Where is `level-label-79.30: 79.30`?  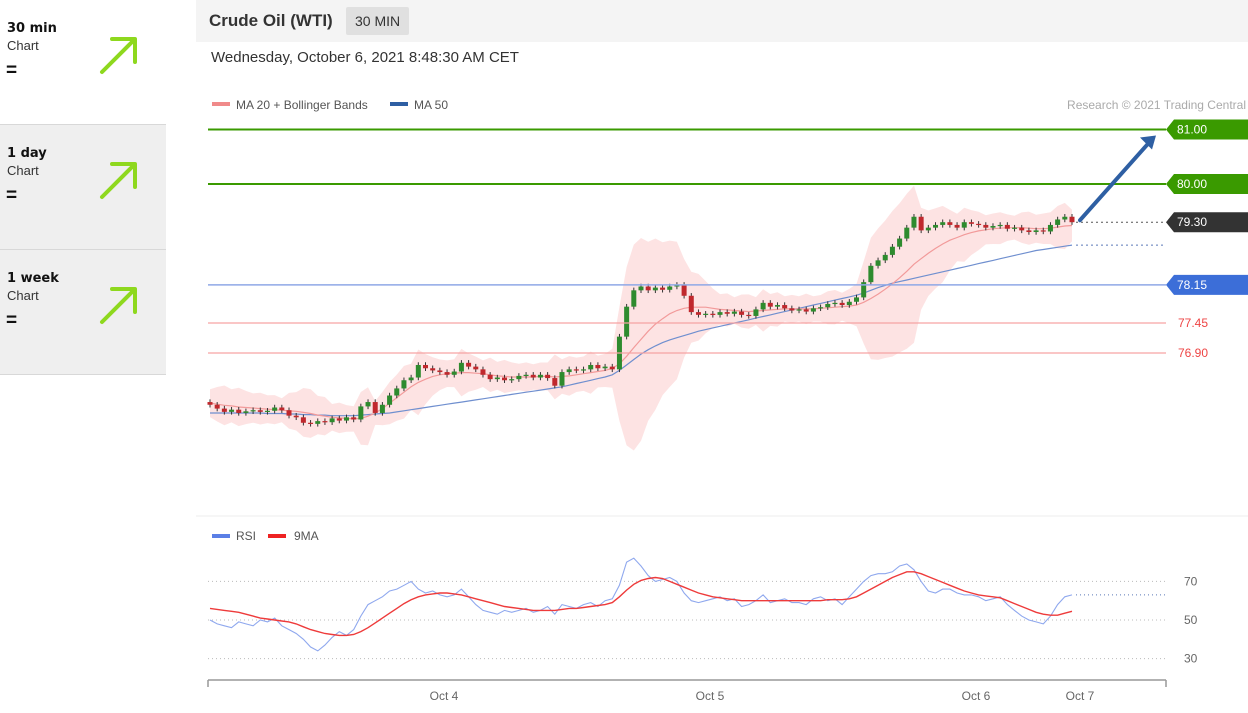
level-label-79.30: 79.30 is located at coordinates (1192, 222).